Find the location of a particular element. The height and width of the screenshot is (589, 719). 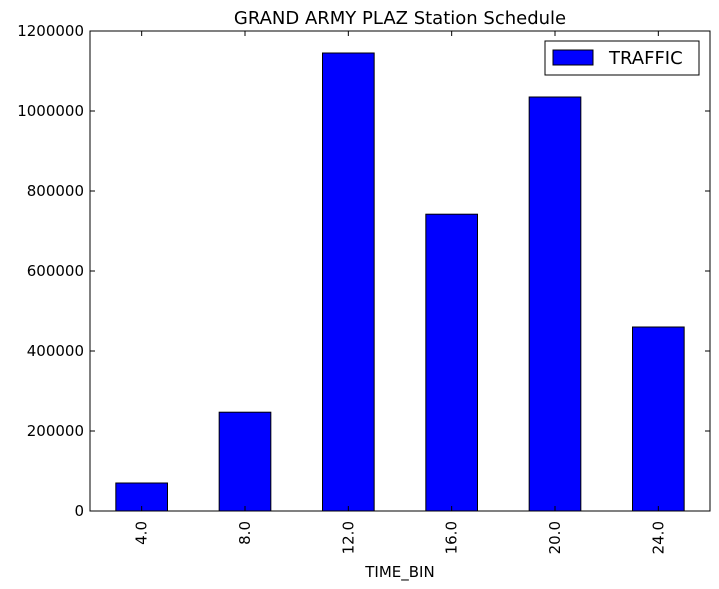

x-tick-label: 24.0 is located at coordinates (658, 537).